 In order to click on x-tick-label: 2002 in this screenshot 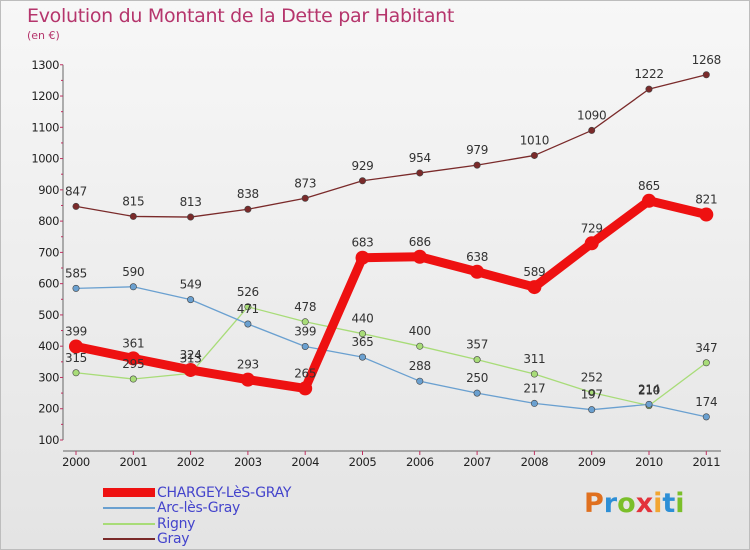, I will do `click(191, 462)`.